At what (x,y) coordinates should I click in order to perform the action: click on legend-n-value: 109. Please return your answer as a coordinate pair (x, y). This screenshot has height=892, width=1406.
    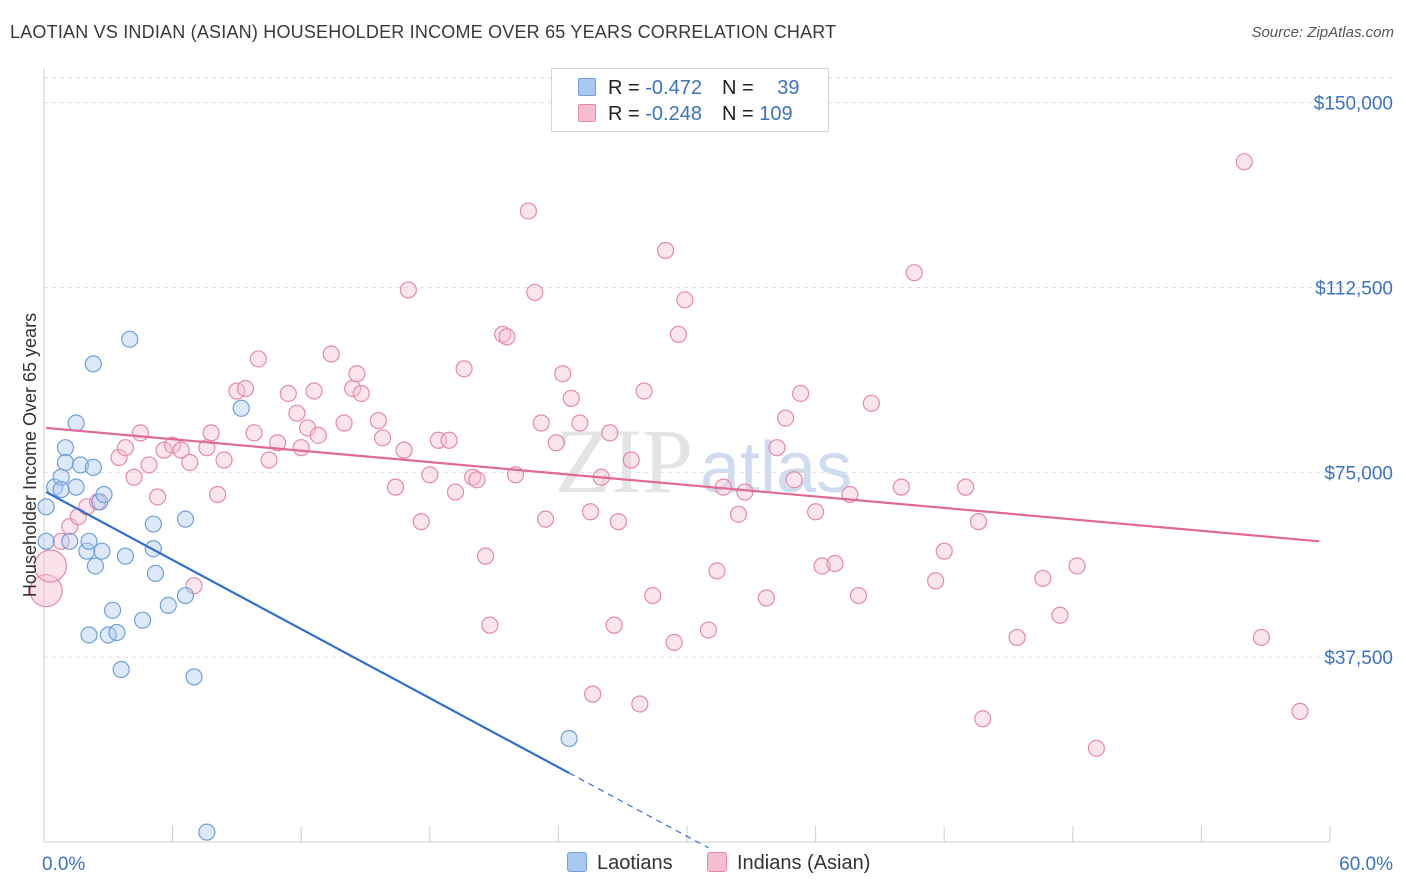
    Looking at the image, I should click on (776, 114).